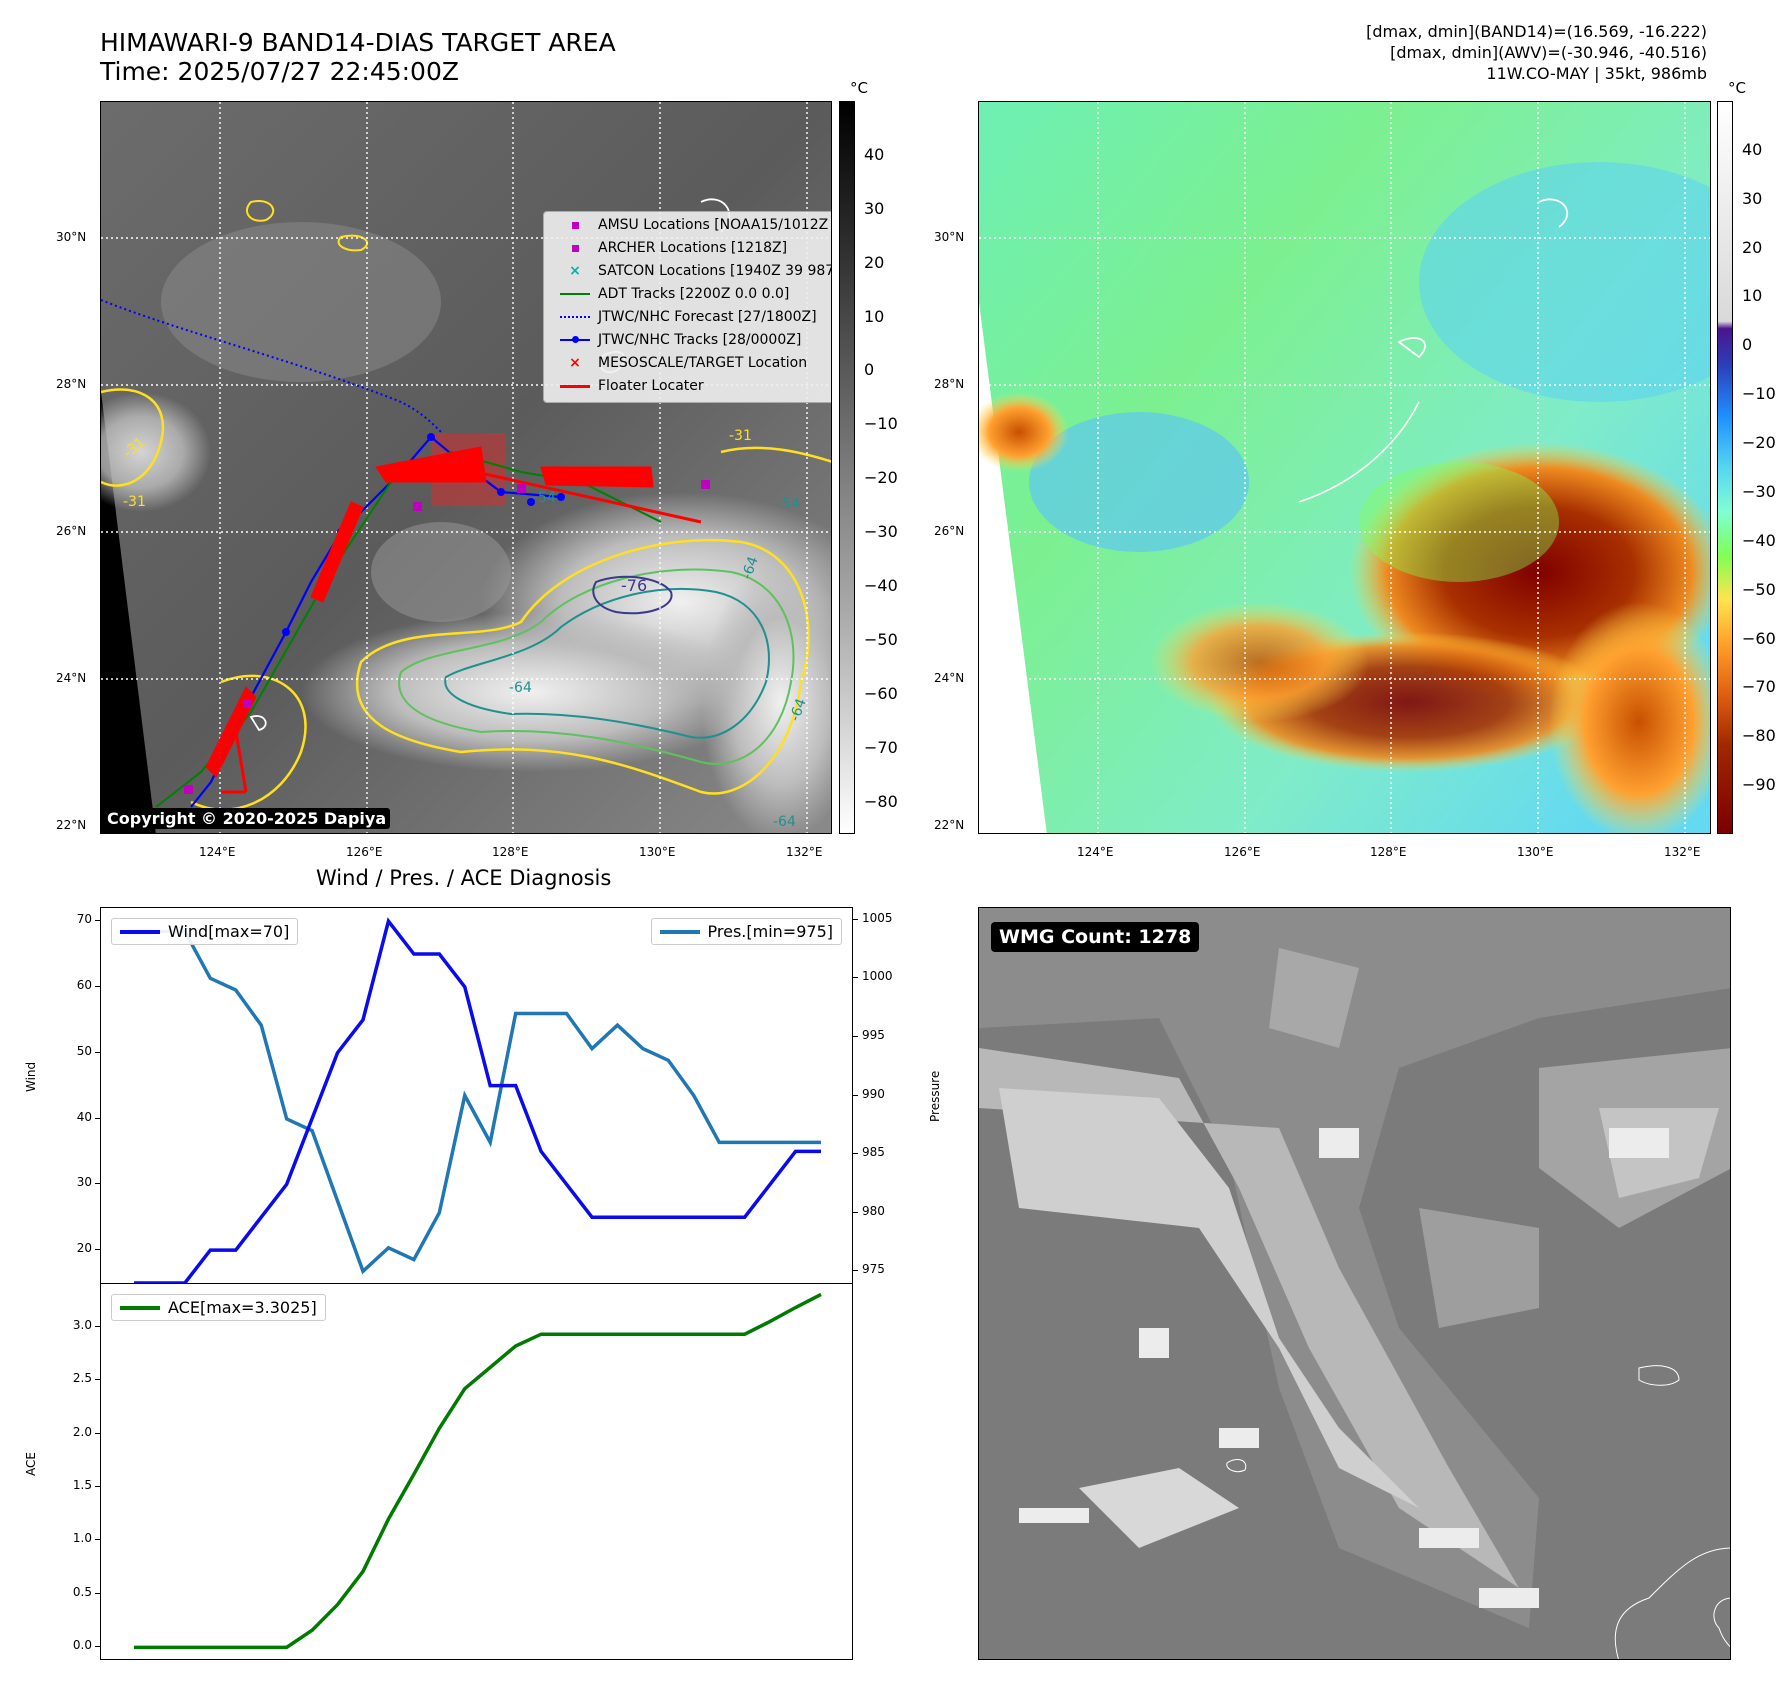 This screenshot has width=1792, height=1690. Describe the element at coordinates (1759, 736) in the screenshot. I see `colorbar-tick-label: −80` at that location.